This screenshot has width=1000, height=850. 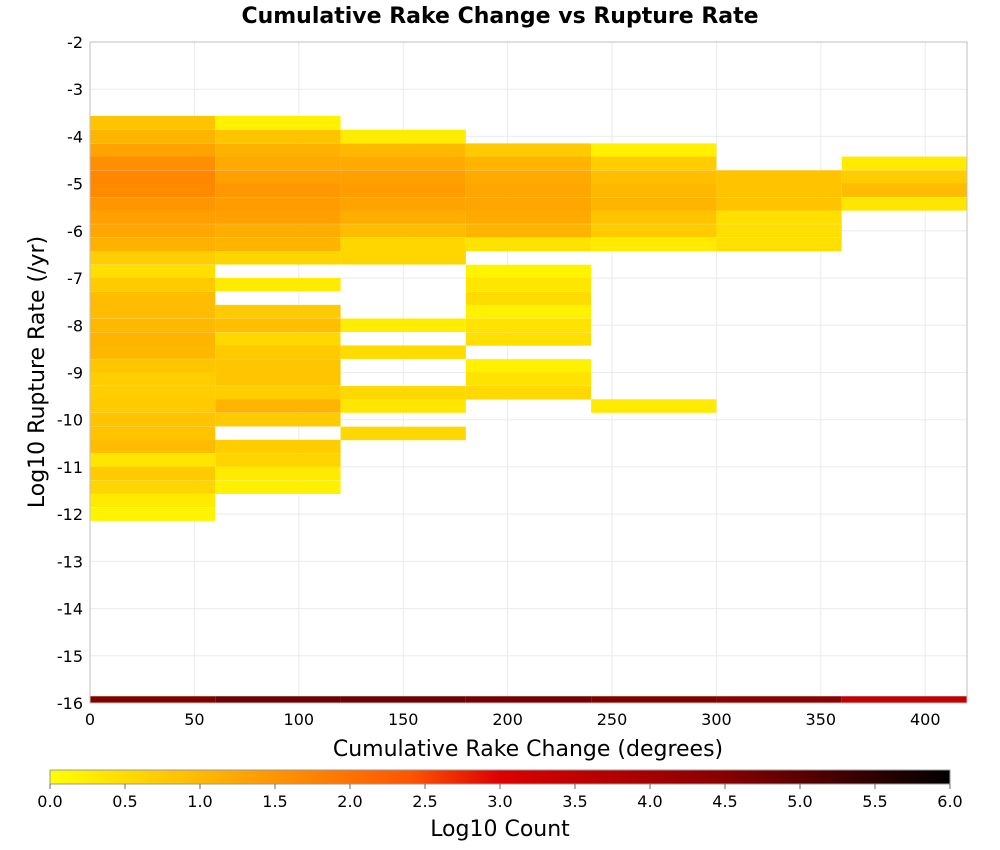 What do you see at coordinates (403, 719) in the screenshot?
I see `x-tick-label: 150` at bounding box center [403, 719].